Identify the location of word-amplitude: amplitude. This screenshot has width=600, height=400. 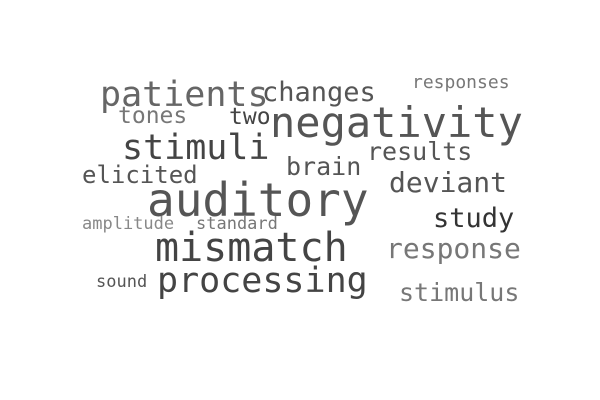
(128, 224).